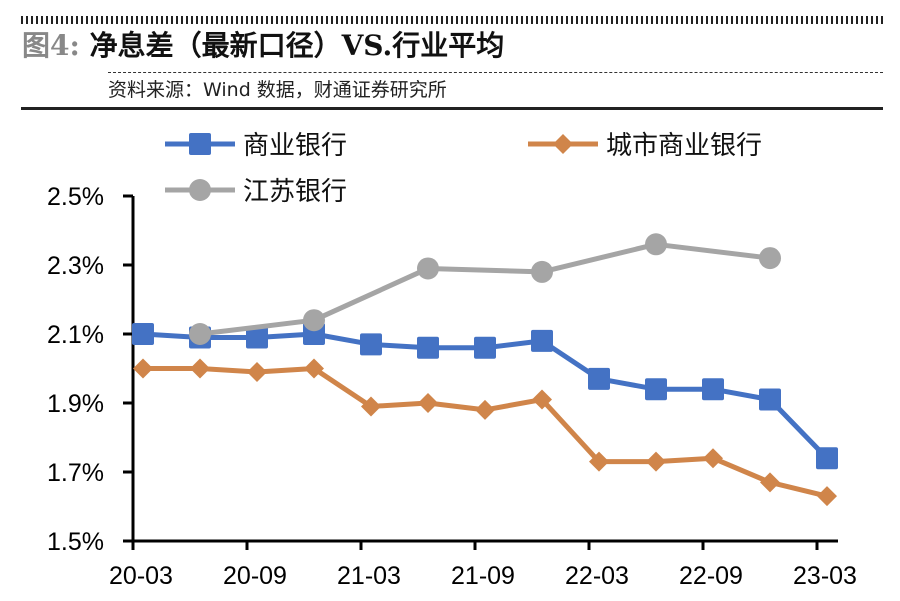 The image size is (900, 601). I want to click on figure-title: 图4: 净息差（最新口径）VS.行业平均, so click(263, 46).